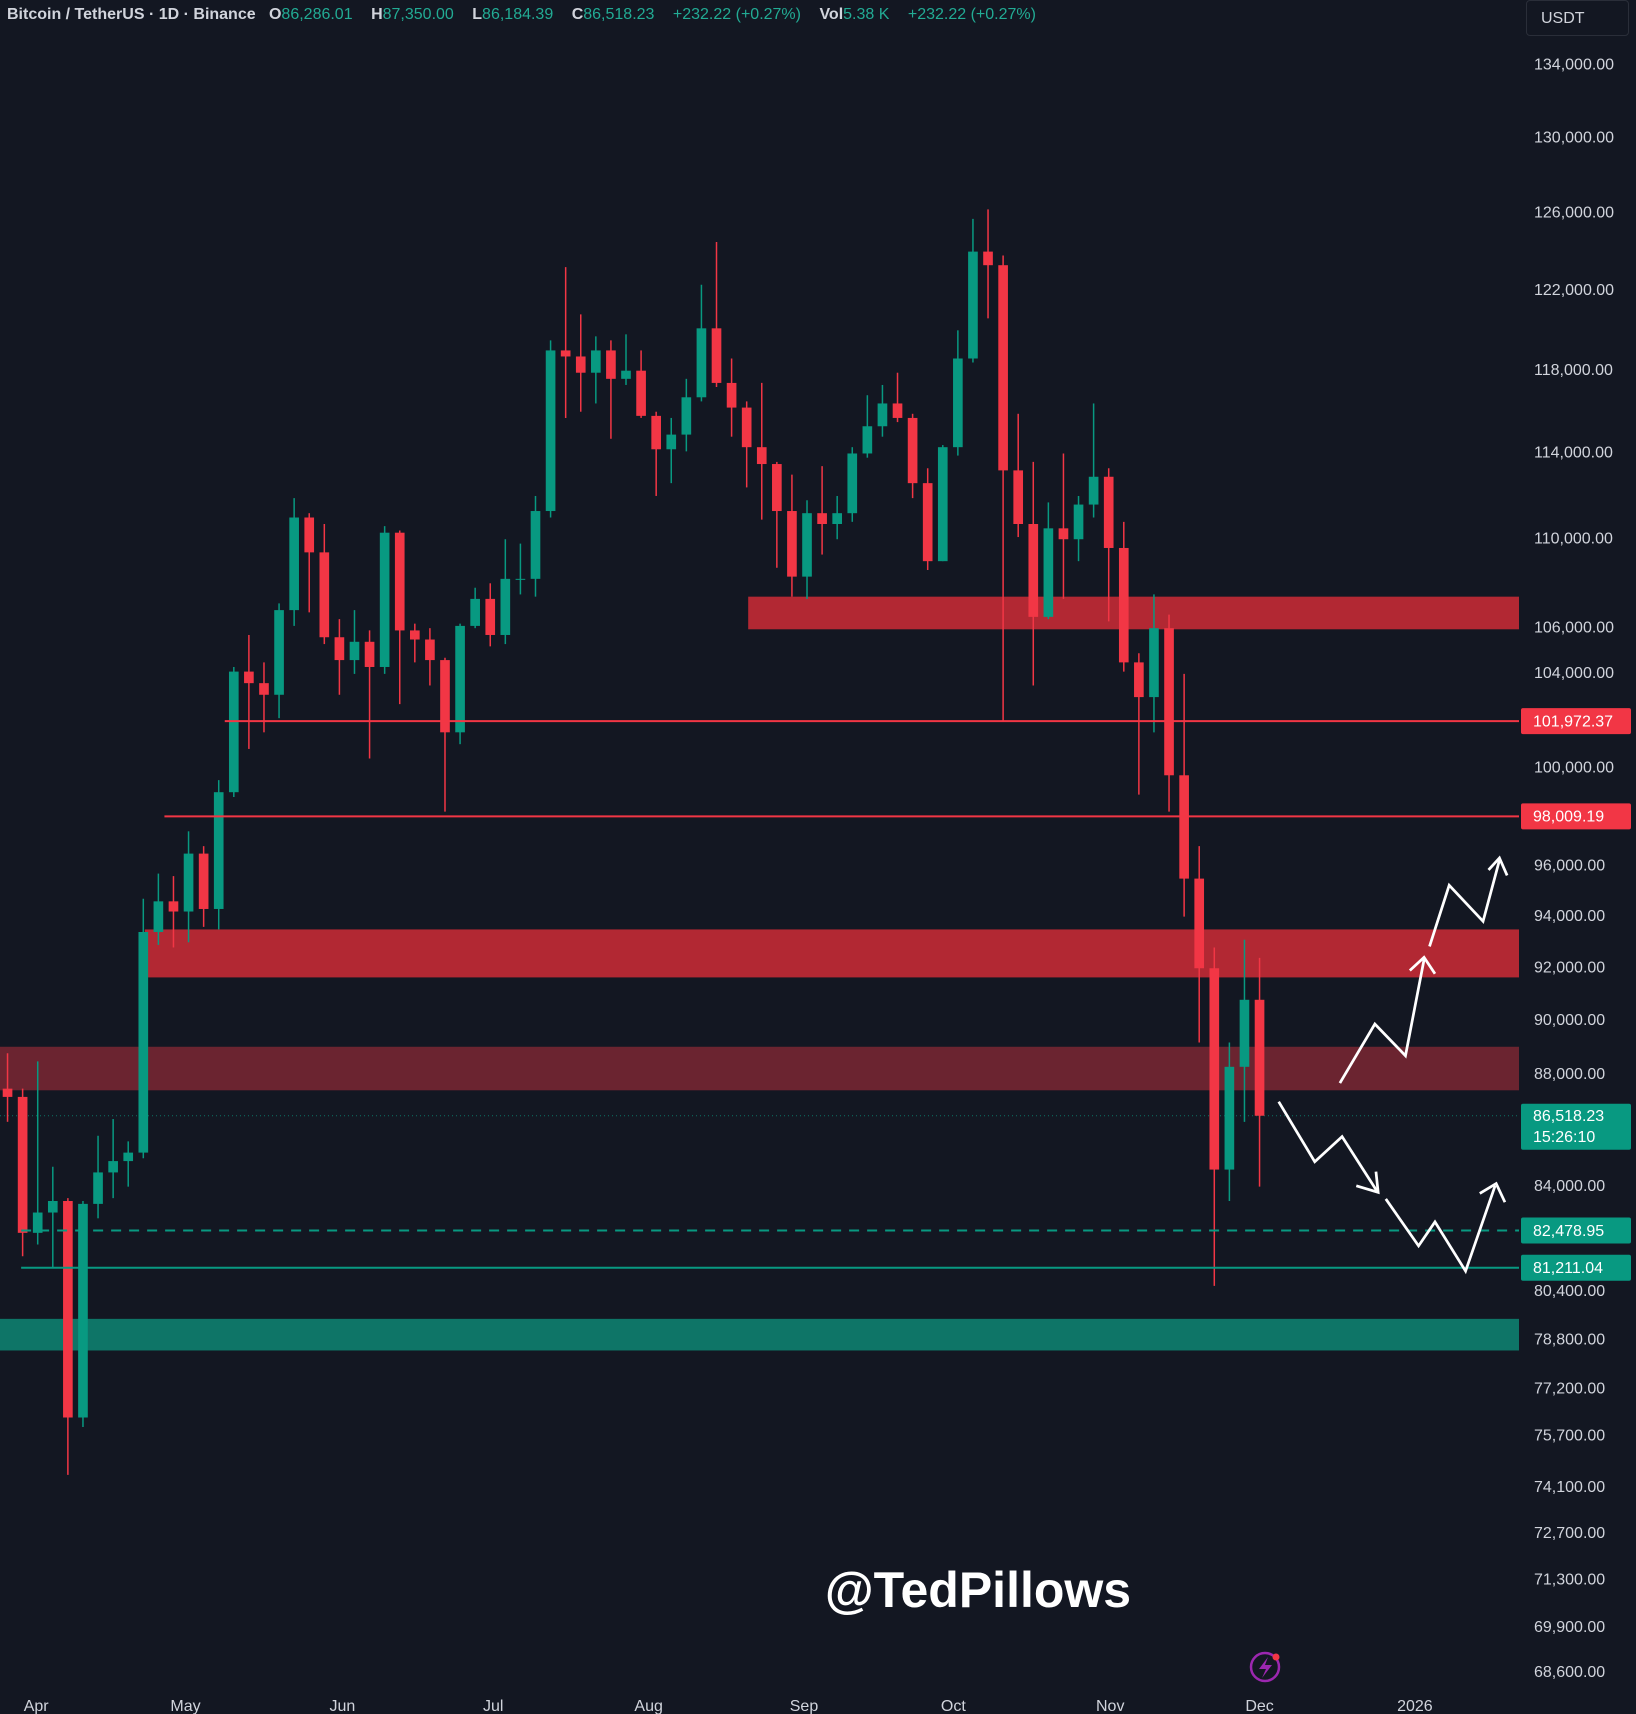  Describe the element at coordinates (1576, 1126) in the screenshot. I see `last-price-badge` at that location.